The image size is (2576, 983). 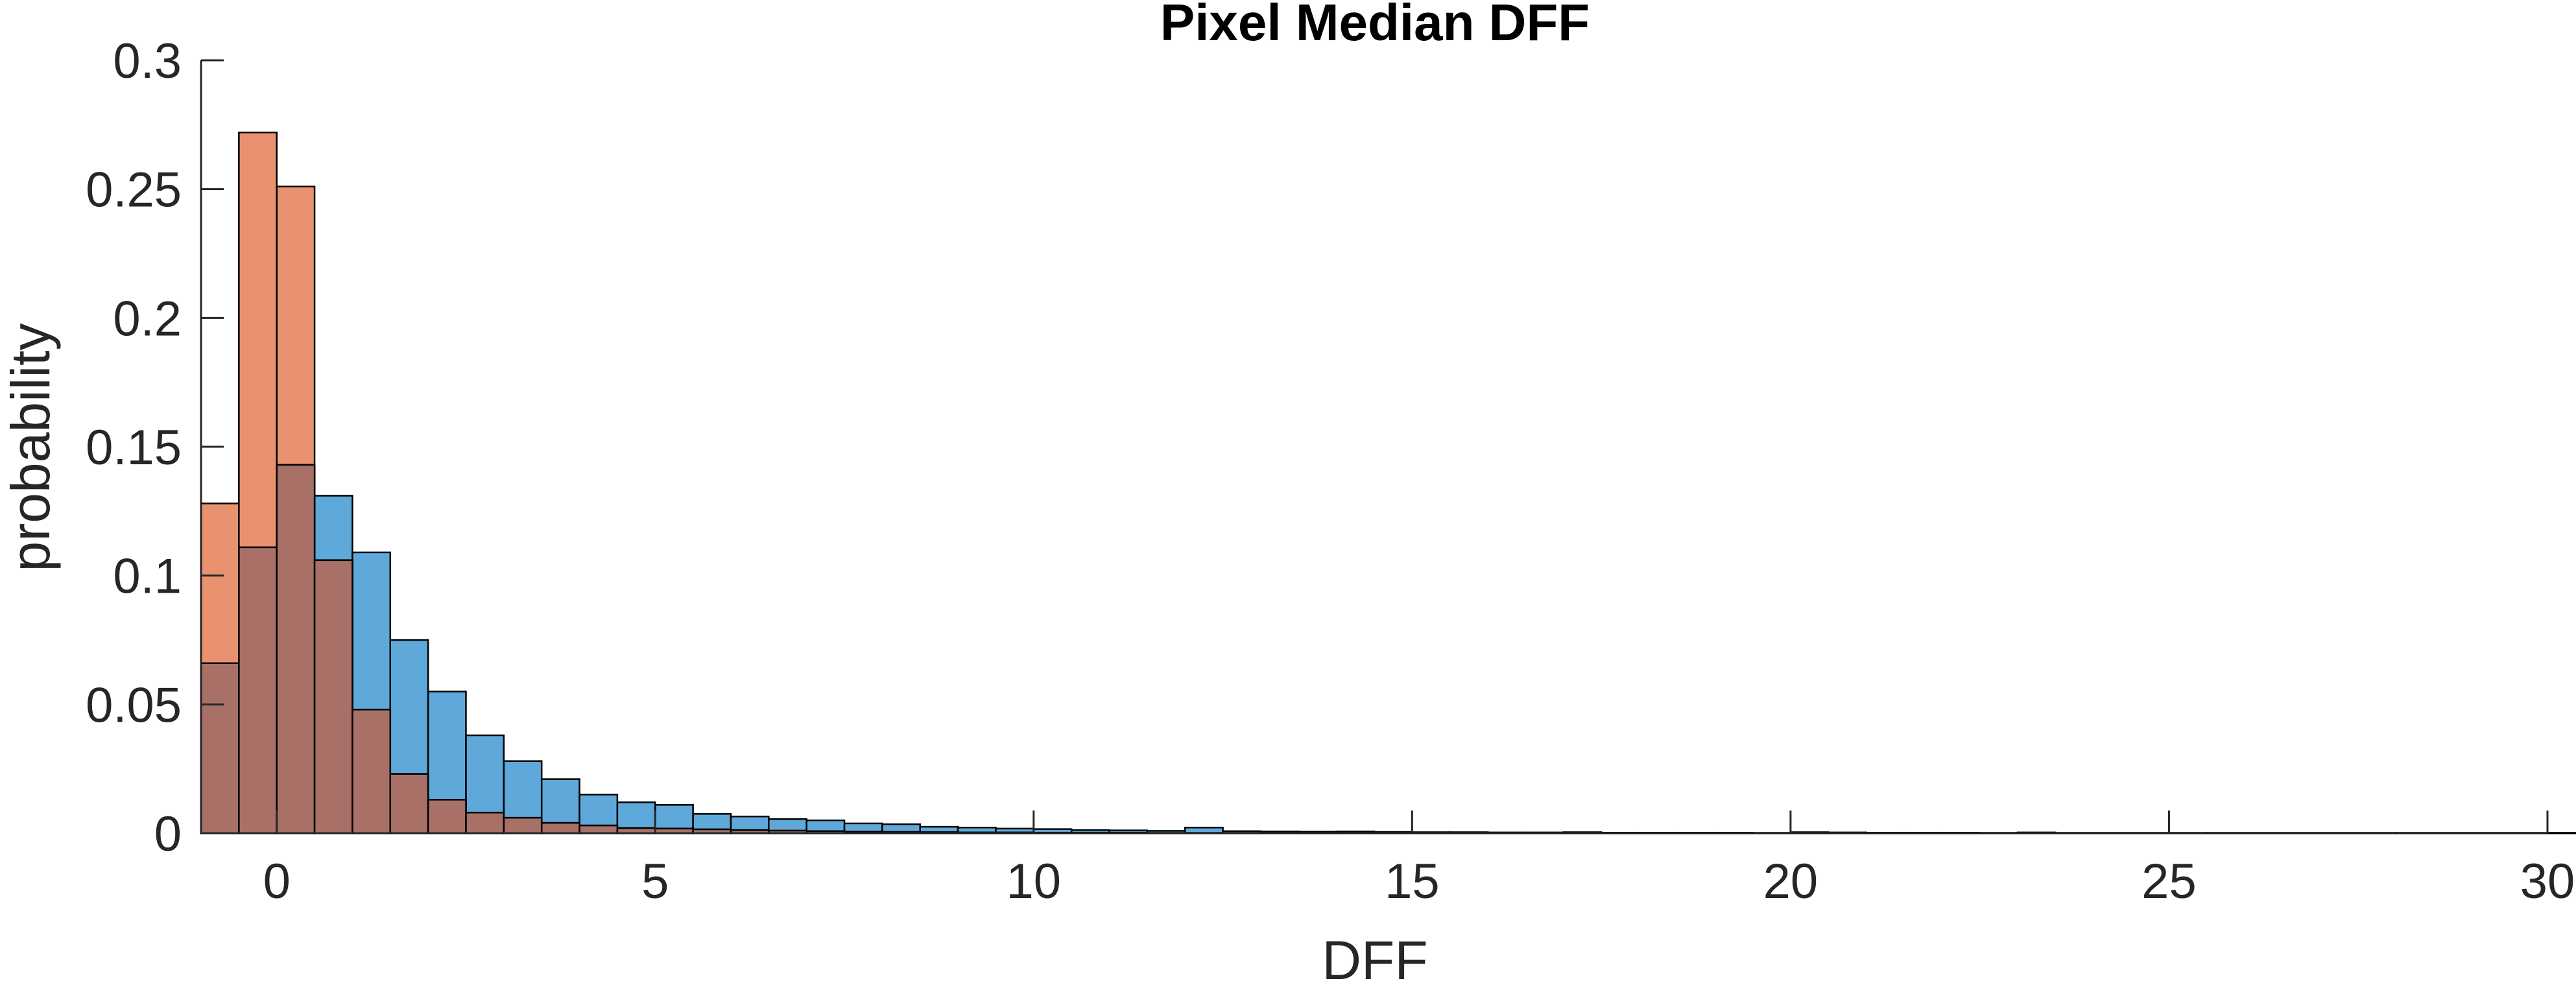 What do you see at coordinates (2169, 881) in the screenshot?
I see `x-tick-label: 25` at bounding box center [2169, 881].